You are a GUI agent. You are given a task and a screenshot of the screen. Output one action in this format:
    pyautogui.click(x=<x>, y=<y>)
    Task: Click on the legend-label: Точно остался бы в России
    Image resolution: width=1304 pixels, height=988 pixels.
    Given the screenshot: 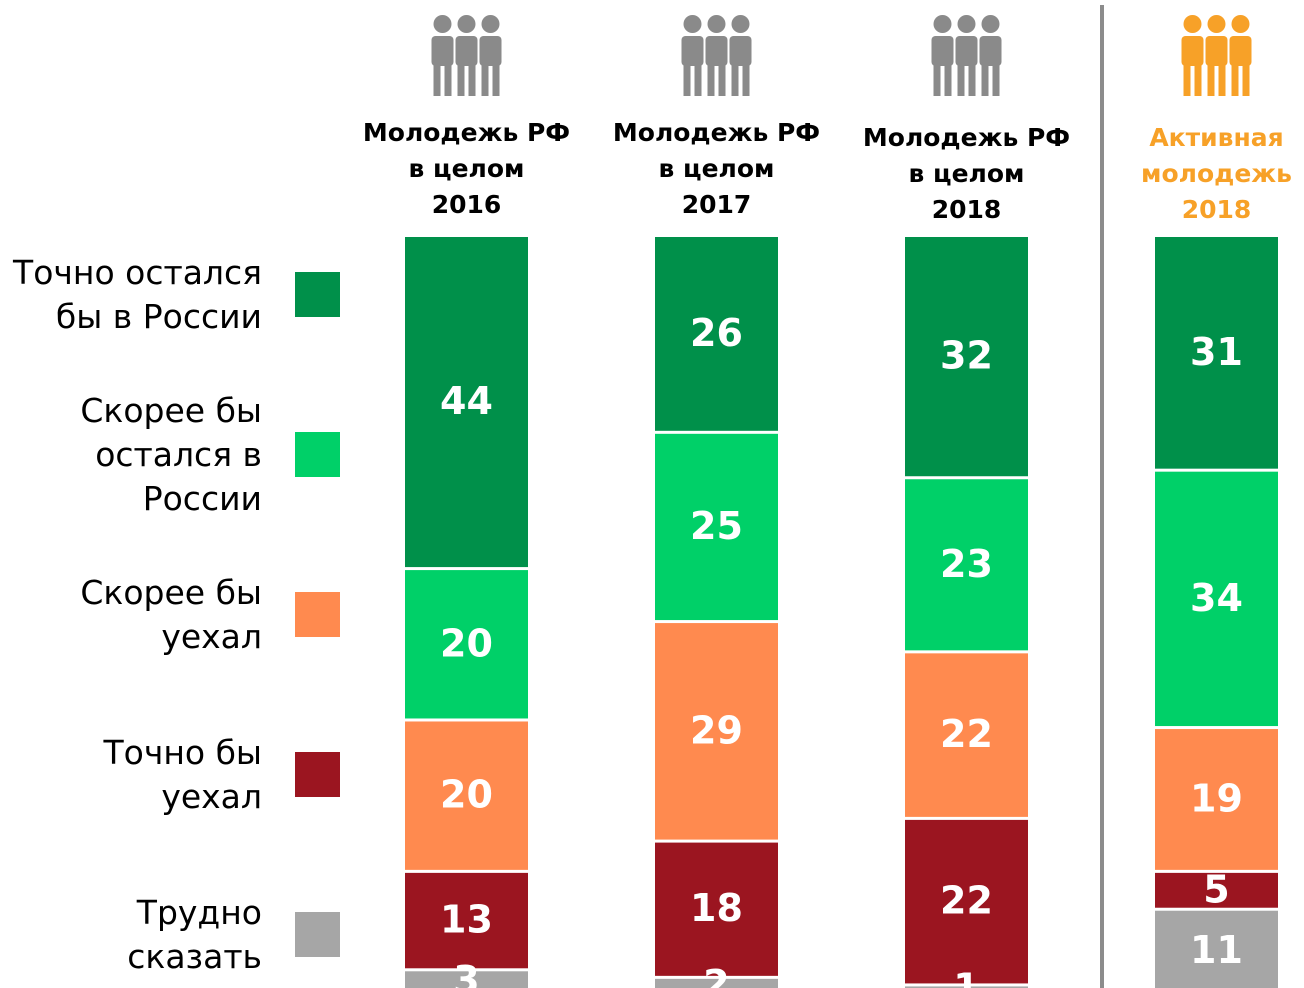 What is the action you would take?
    pyautogui.click(x=137, y=294)
    